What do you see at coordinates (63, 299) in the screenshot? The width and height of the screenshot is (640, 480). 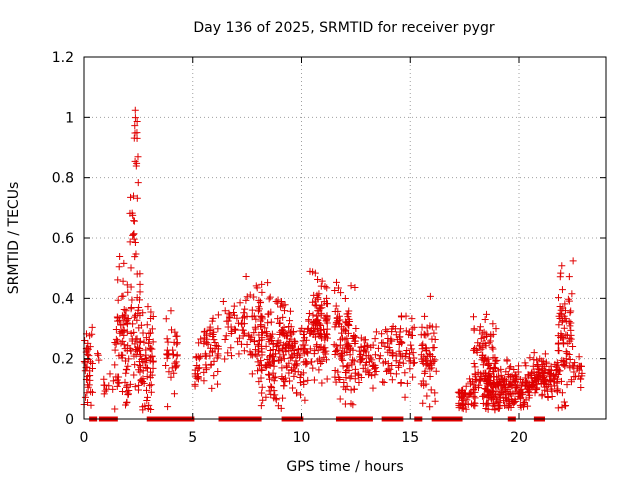 I see `y-tick-label: 0.4` at bounding box center [63, 299].